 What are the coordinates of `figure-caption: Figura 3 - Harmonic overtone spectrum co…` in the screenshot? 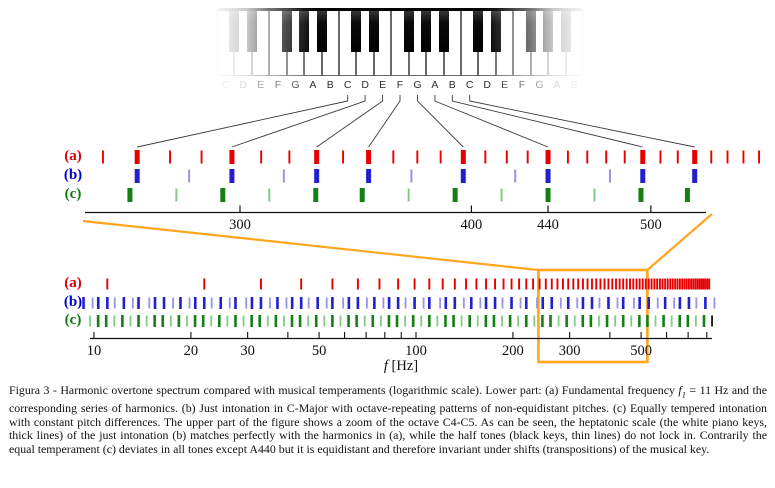 It's located at (388, 420).